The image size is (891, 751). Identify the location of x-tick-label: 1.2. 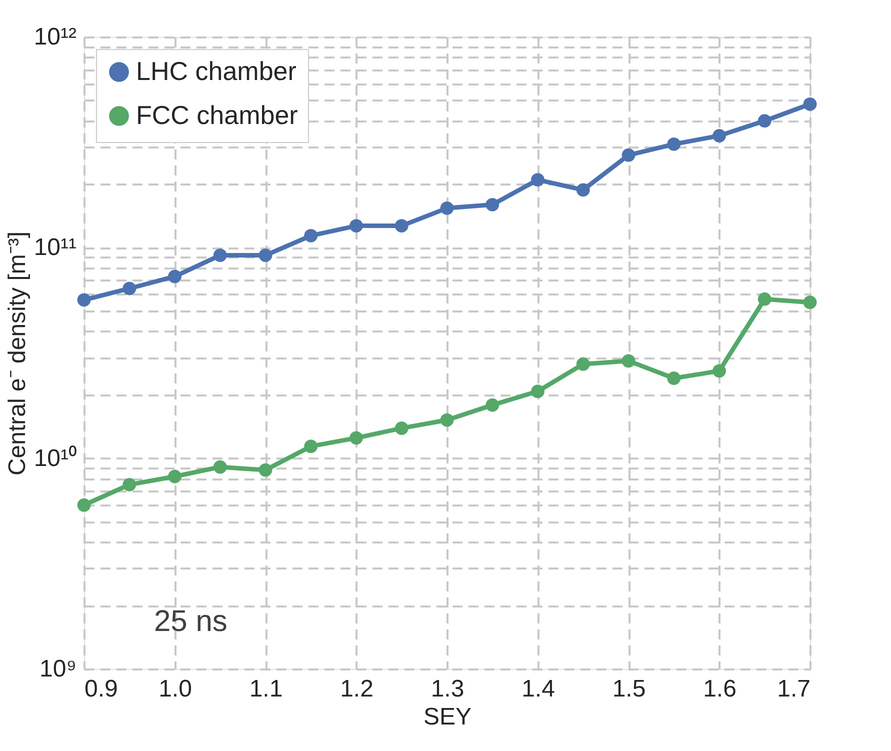
(357, 689).